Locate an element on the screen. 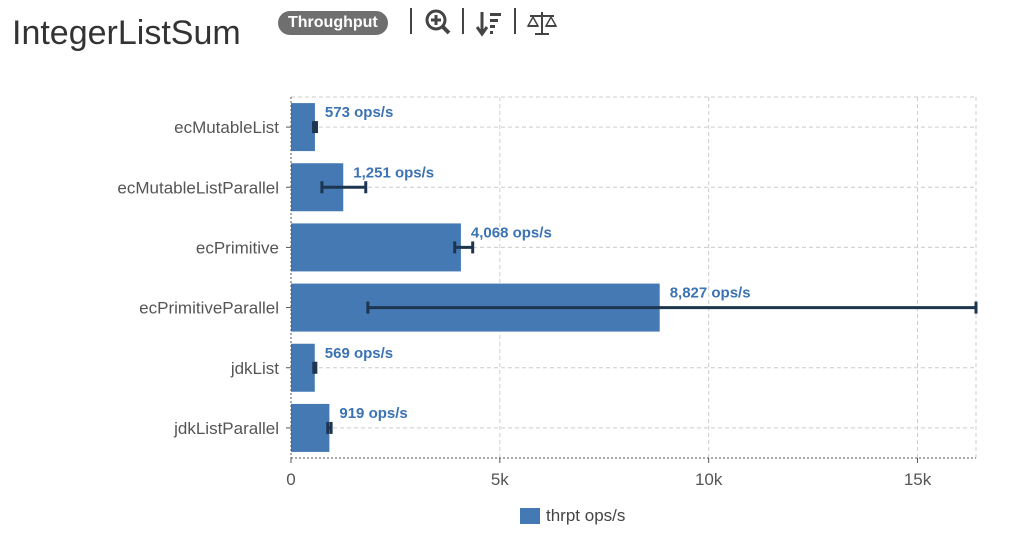  legend: thrpt ops/s is located at coordinates (572, 516).